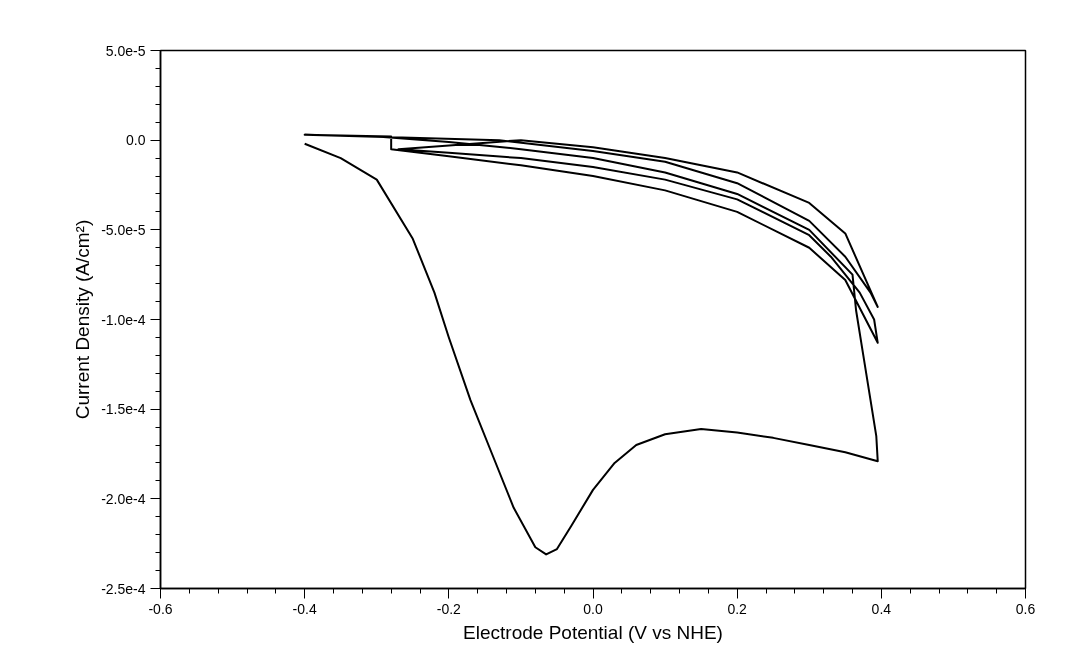 The height and width of the screenshot is (645, 1074). I want to click on y-tick-label: -2.5e-4, so click(123, 588).